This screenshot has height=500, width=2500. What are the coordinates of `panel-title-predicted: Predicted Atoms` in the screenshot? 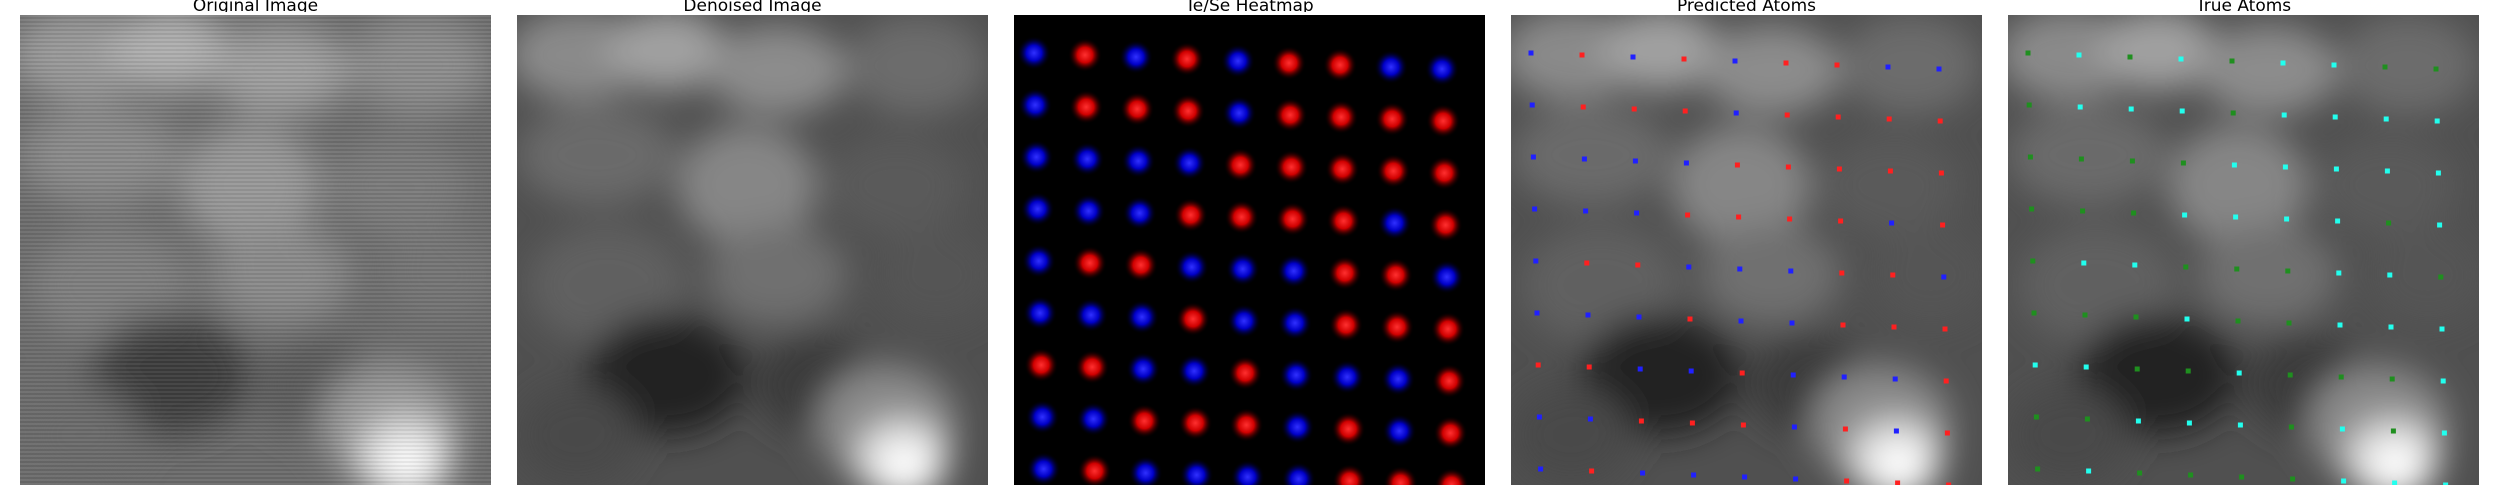 It's located at (1746, 6).